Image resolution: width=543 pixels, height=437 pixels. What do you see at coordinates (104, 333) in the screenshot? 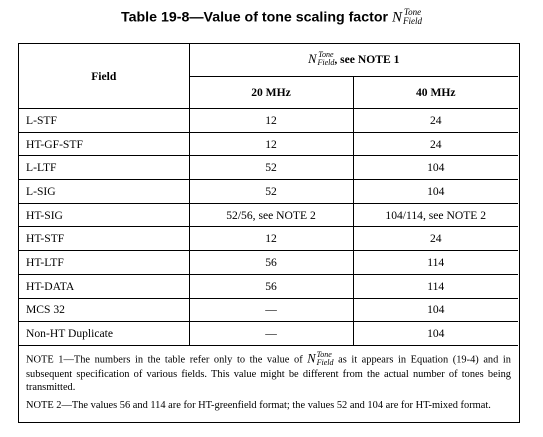
I see `field-cell: Non-HT Duplicate` at bounding box center [104, 333].